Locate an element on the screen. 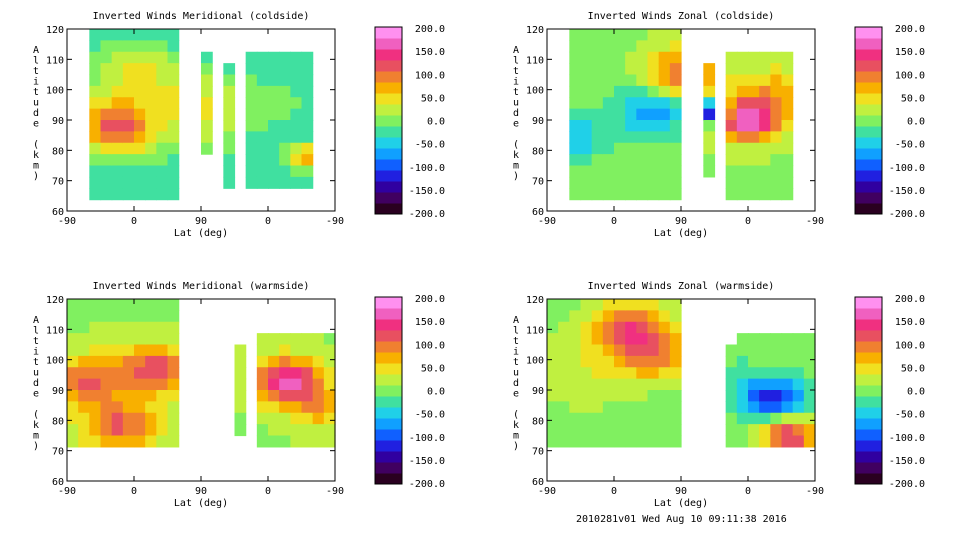  colorbar-tick-label: -50.0 is located at coordinates (430, 145).